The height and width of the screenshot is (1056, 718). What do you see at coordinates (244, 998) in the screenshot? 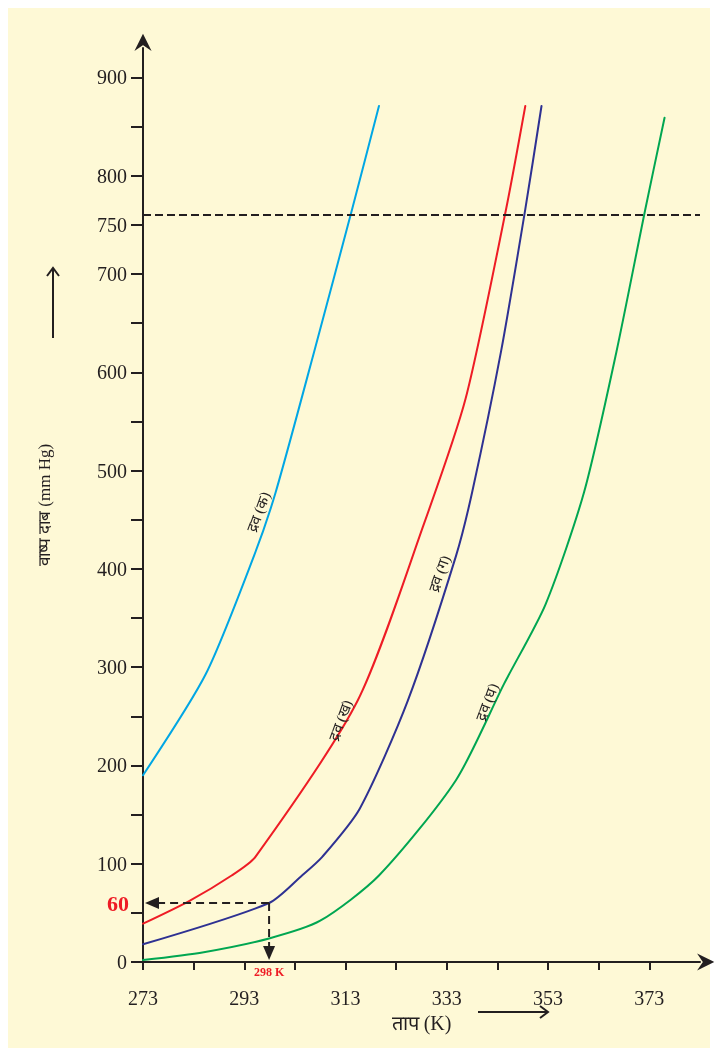
I see `x-tick-label: 293` at bounding box center [244, 998].